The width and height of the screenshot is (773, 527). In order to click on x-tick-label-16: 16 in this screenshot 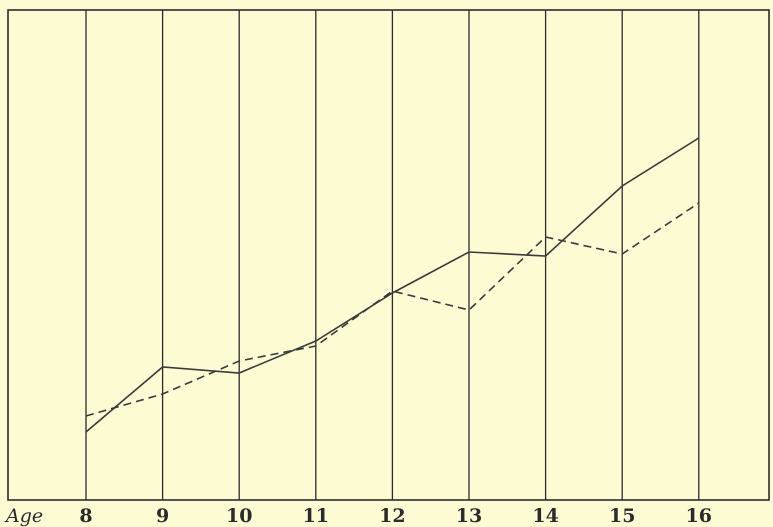, I will do `click(699, 516)`.